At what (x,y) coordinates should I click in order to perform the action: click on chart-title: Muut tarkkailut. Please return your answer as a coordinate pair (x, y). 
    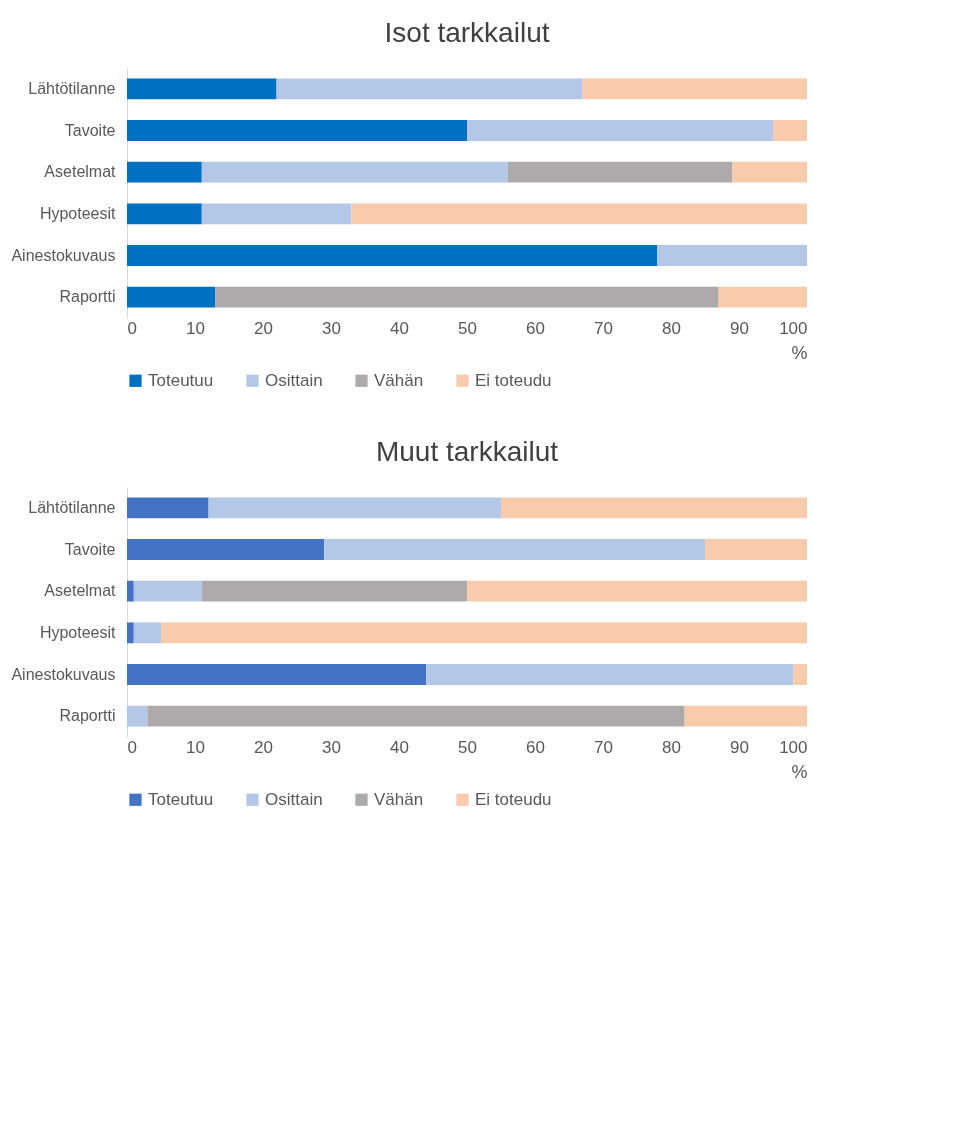
    Looking at the image, I should click on (467, 451).